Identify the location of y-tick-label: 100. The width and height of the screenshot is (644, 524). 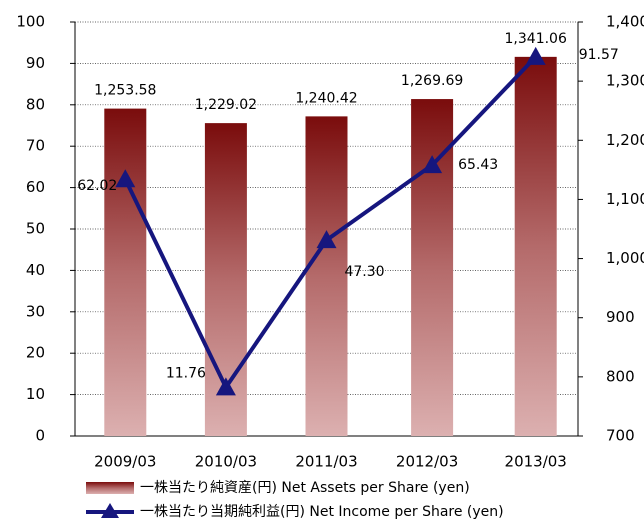
(30, 22).